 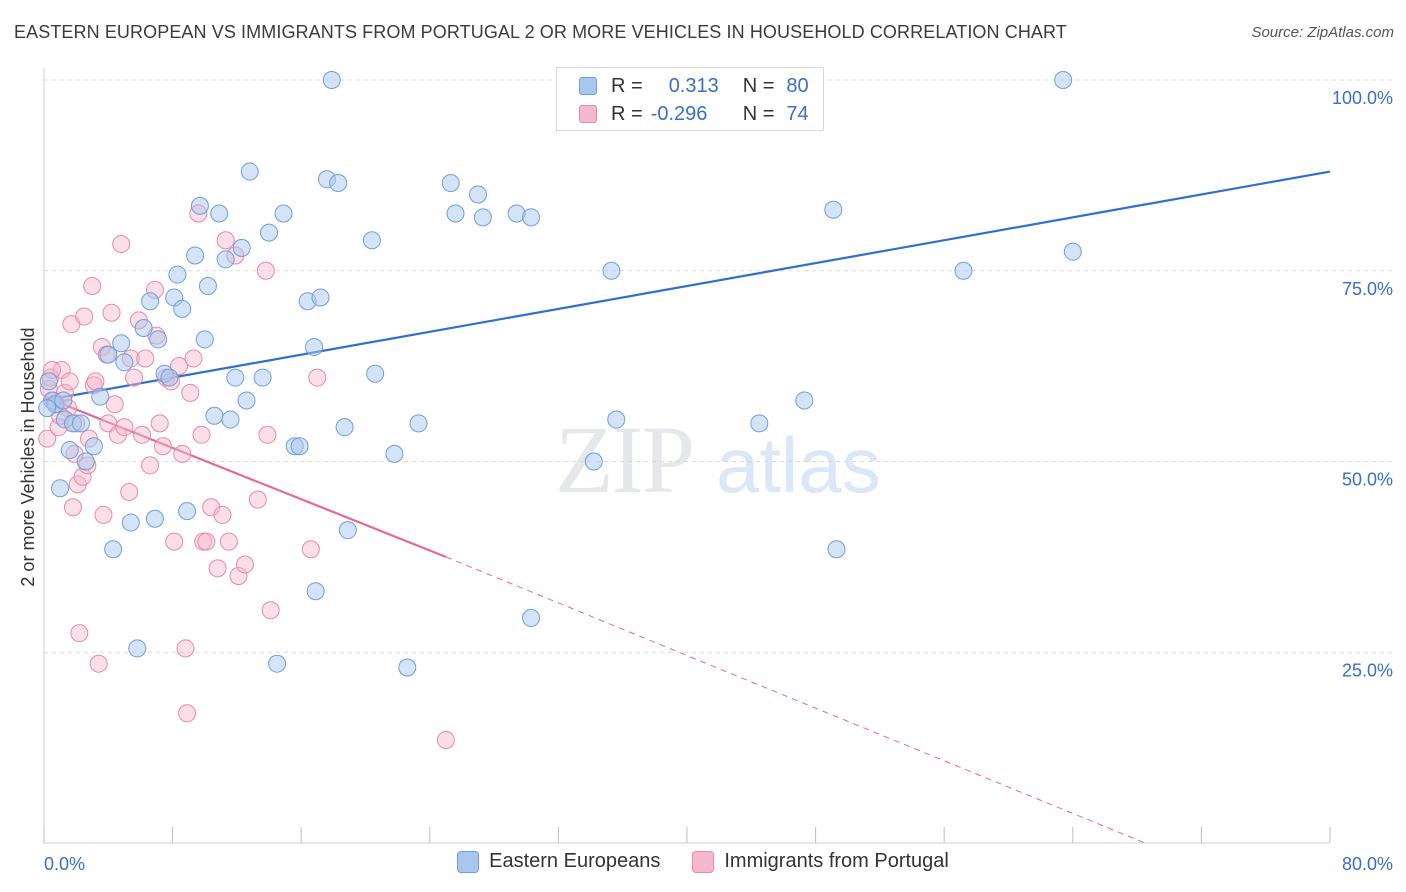 What do you see at coordinates (694, 86) in the screenshot?
I see `legend-row-eastern: R = 0.313 N = 80` at bounding box center [694, 86].